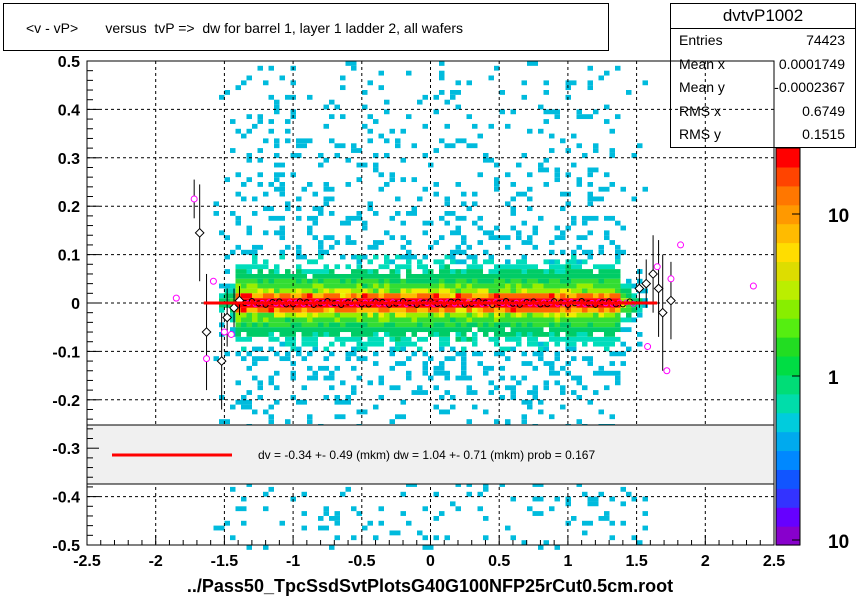 The width and height of the screenshot is (860, 606). Describe the element at coordinates (788, 347) in the screenshot. I see `palette-swatch` at that location.